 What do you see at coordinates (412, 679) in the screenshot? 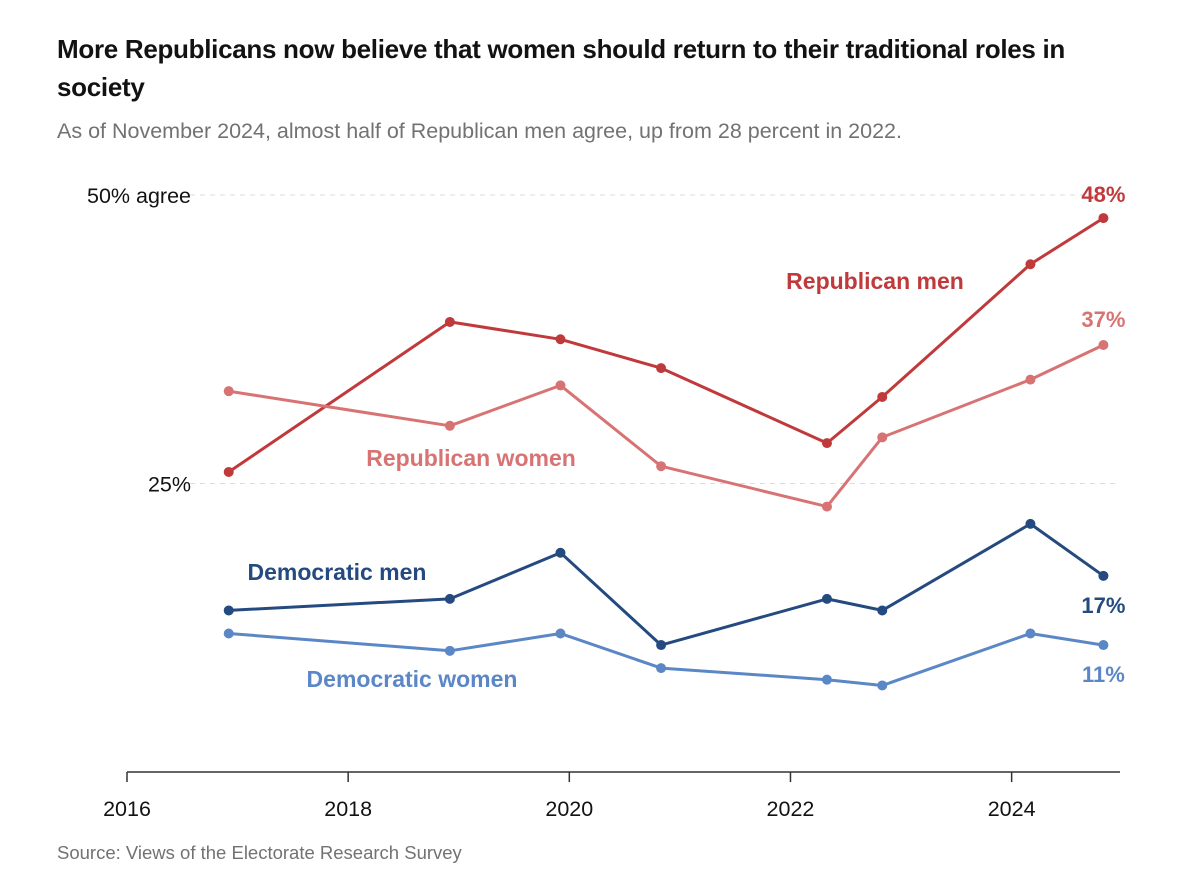
I see `series-label-democratic-women: Democratic women` at bounding box center [412, 679].